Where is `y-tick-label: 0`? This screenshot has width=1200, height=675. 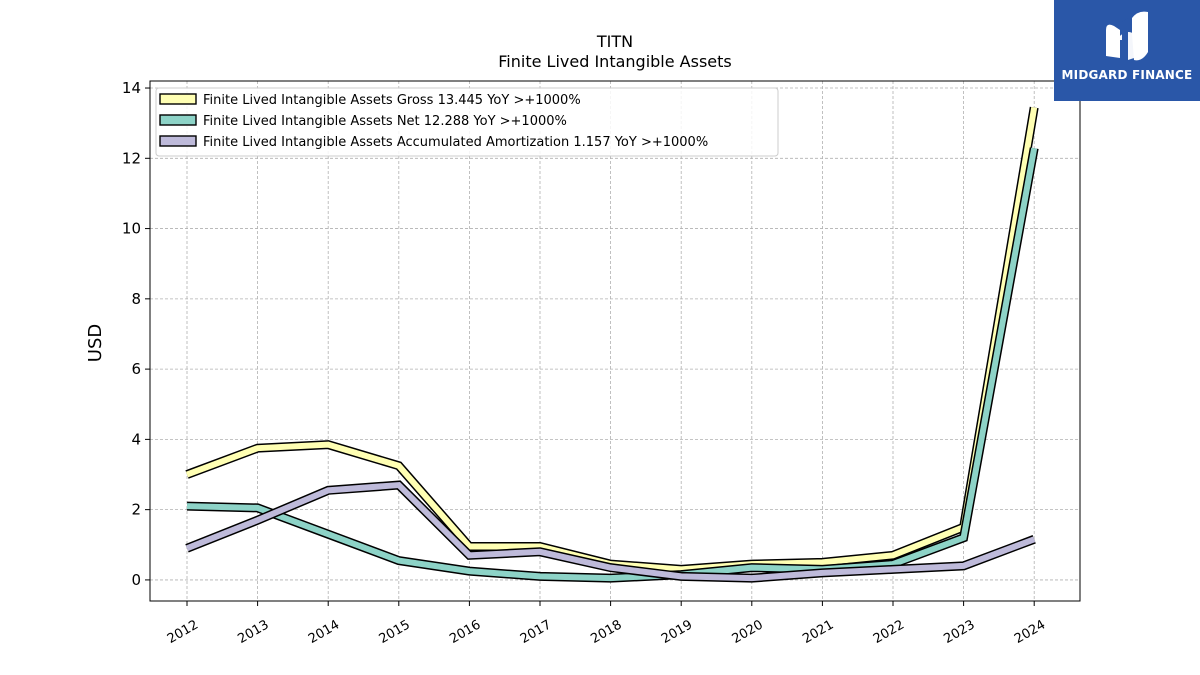 y-tick-label: 0 is located at coordinates (136, 580).